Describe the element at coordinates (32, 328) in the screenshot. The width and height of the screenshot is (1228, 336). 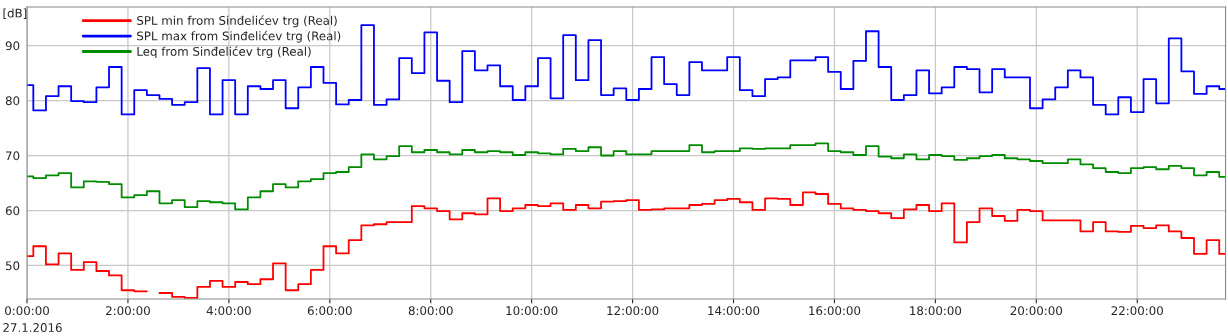
I see `text: 27.1.2016` at that location.